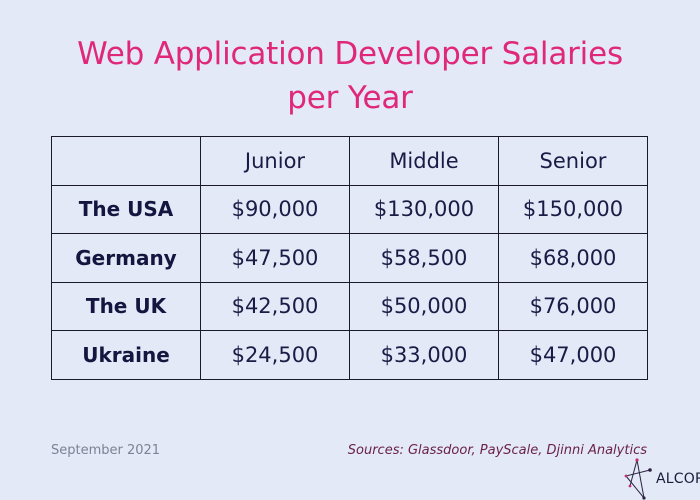 The width and height of the screenshot is (700, 500). What do you see at coordinates (106, 450) in the screenshot?
I see `date-label: September 2021` at bounding box center [106, 450].